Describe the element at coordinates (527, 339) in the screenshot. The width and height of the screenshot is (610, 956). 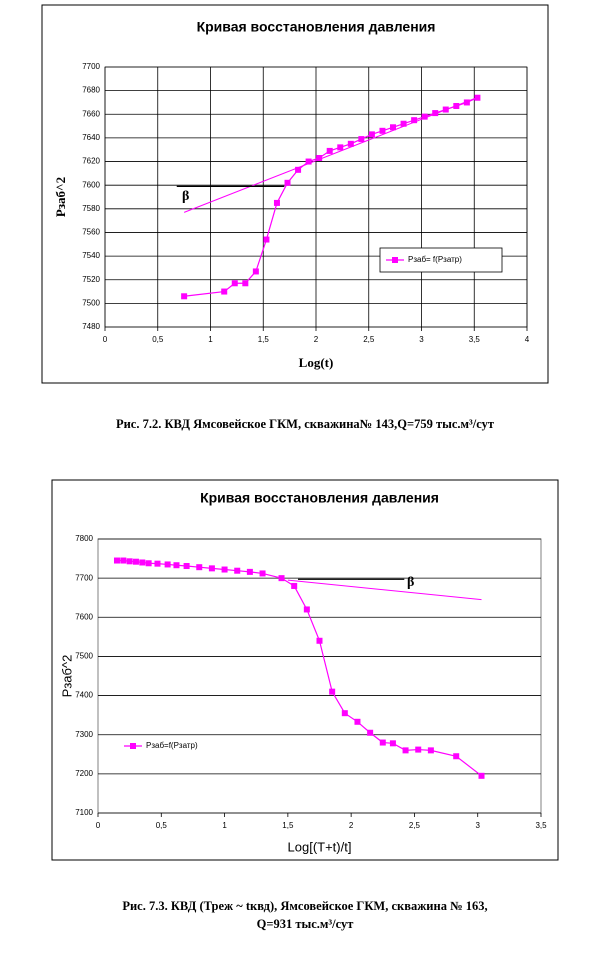
I see `x-tick-label: 4` at that location.